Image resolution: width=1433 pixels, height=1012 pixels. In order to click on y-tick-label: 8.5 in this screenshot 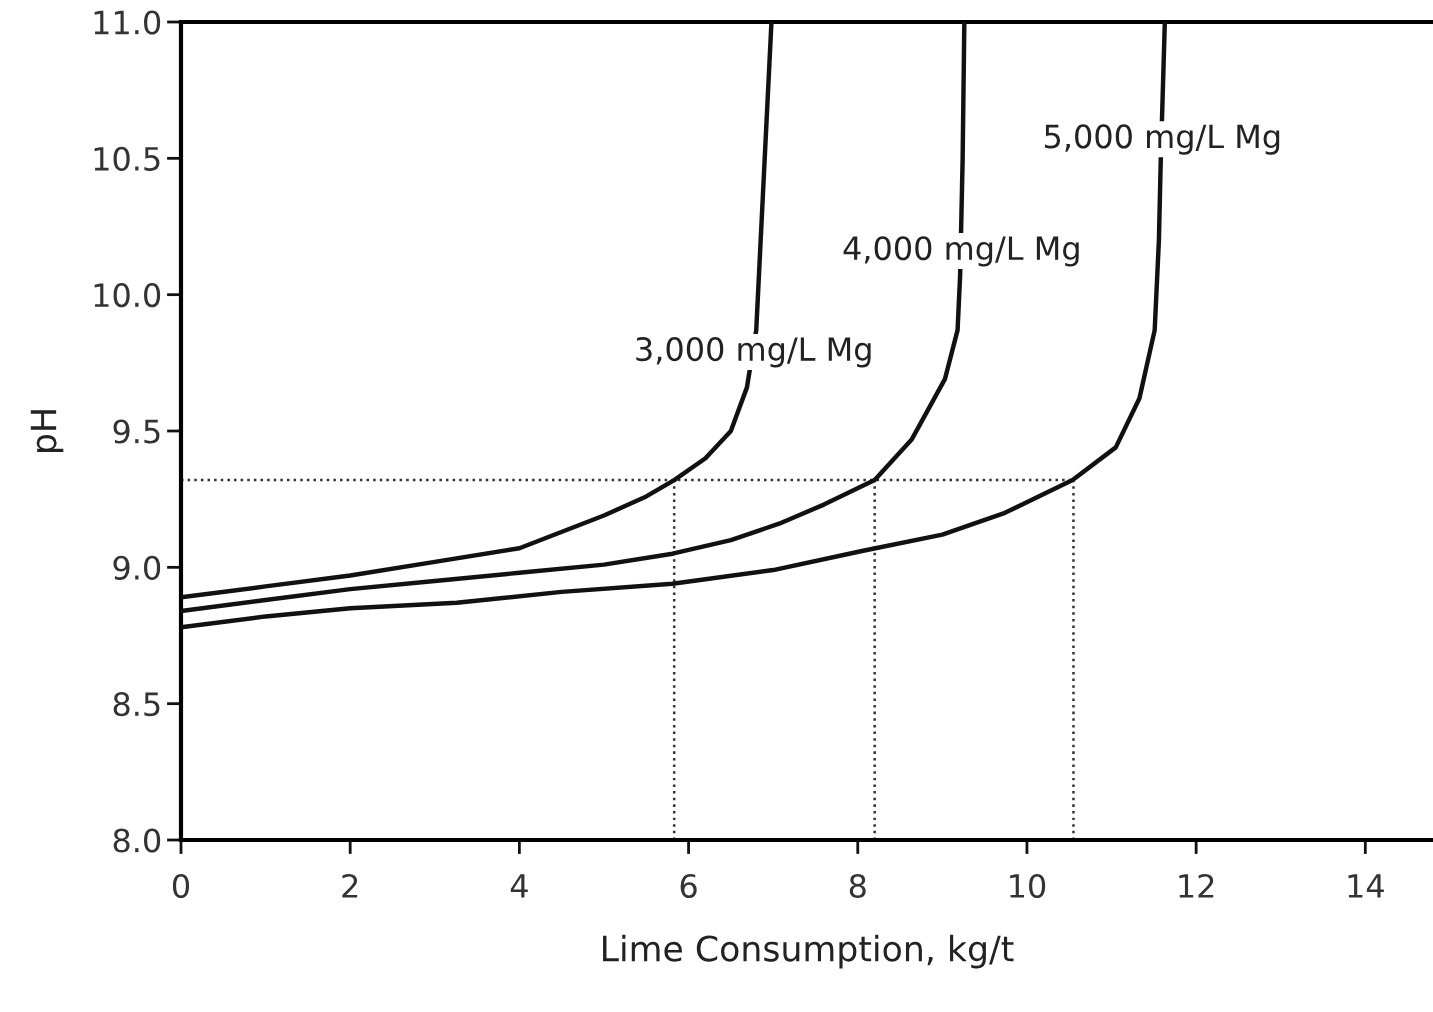, I will do `click(136, 704)`.